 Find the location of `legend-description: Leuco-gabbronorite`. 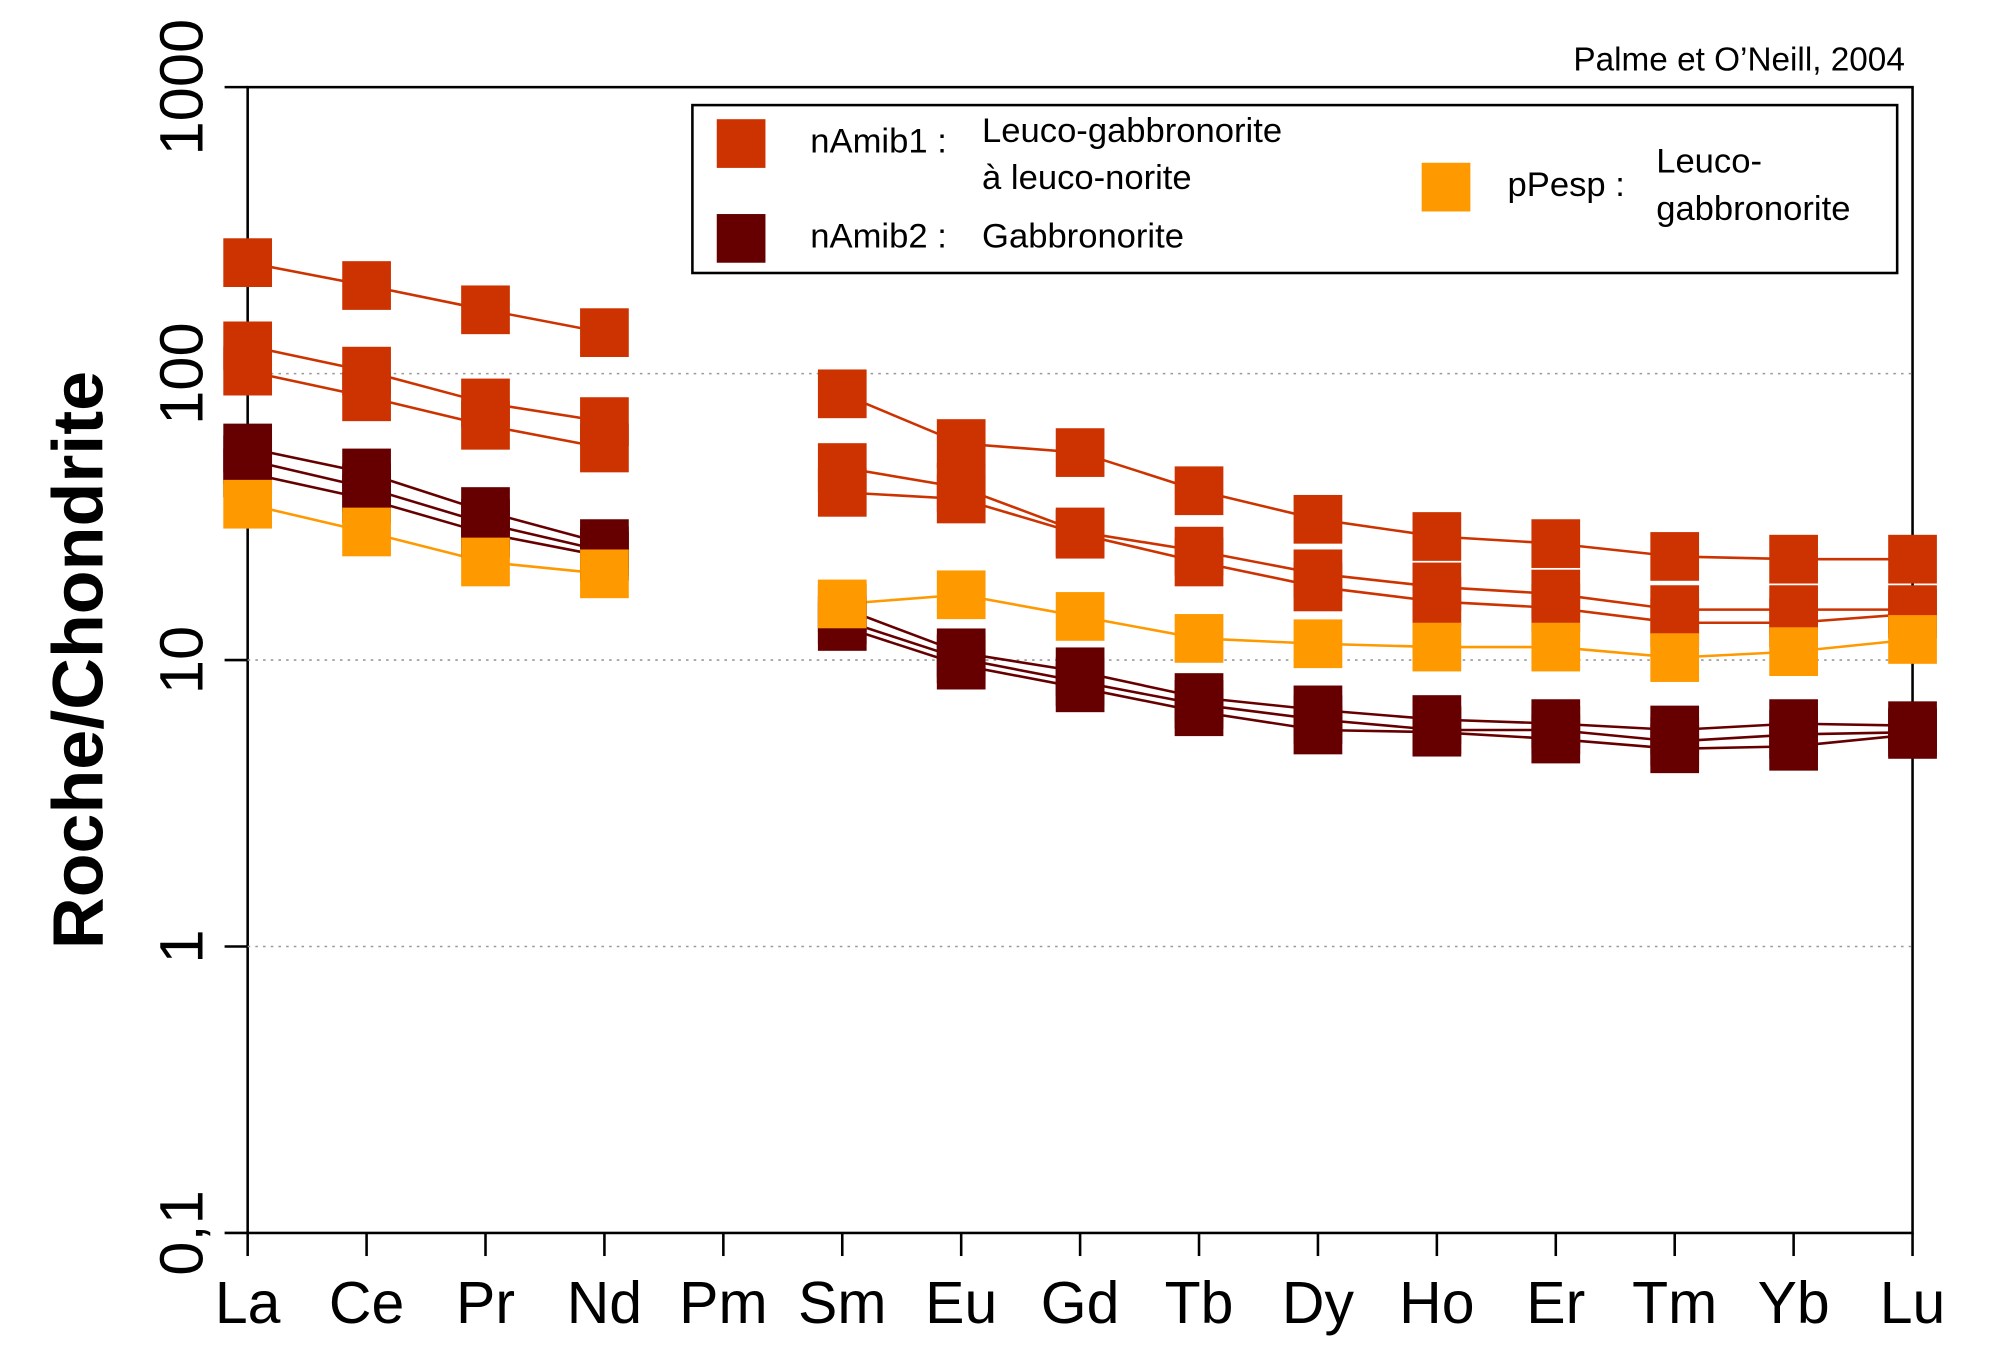

legend-description: Leuco-gabbronorite is located at coordinates (1132, 131).